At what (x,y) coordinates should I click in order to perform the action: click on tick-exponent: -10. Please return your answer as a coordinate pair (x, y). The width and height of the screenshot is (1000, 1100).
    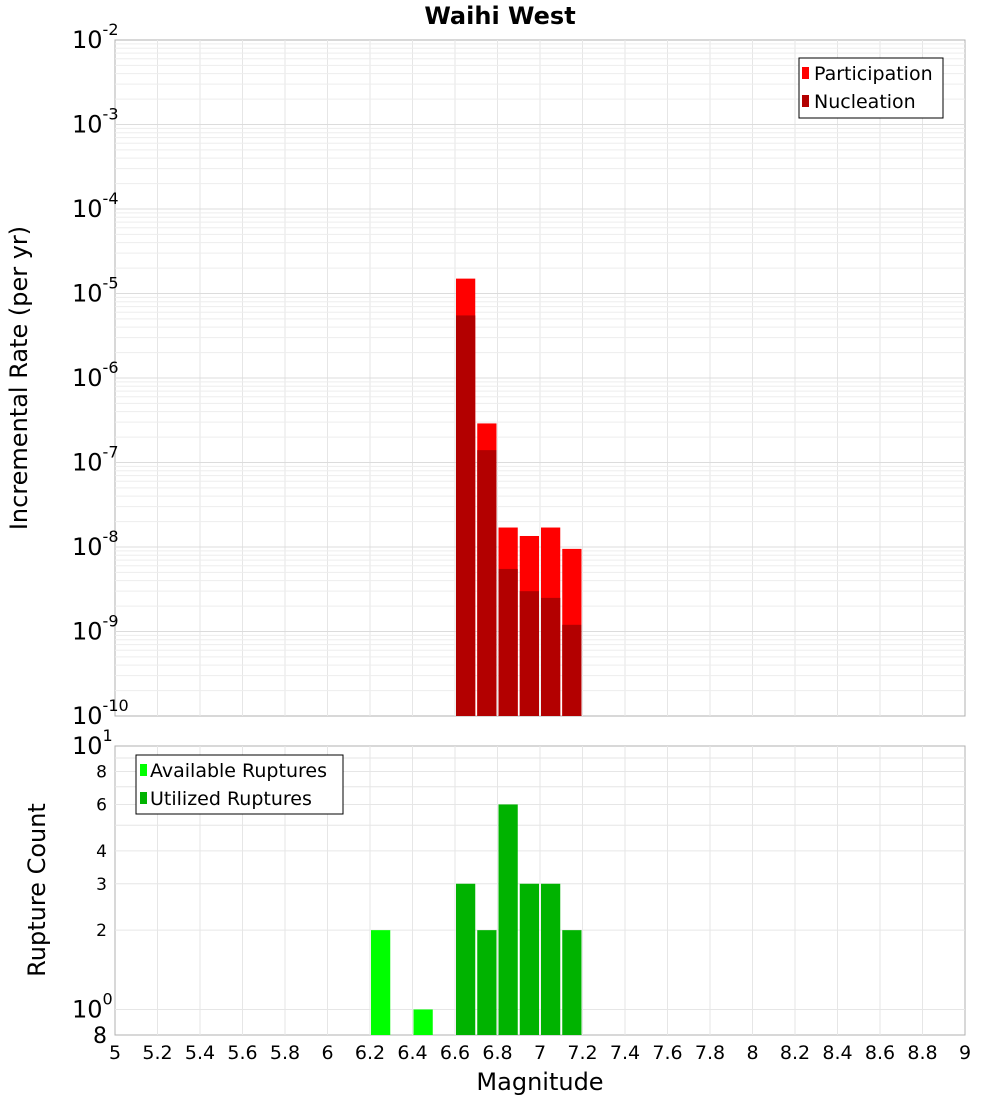
    Looking at the image, I should click on (116, 705).